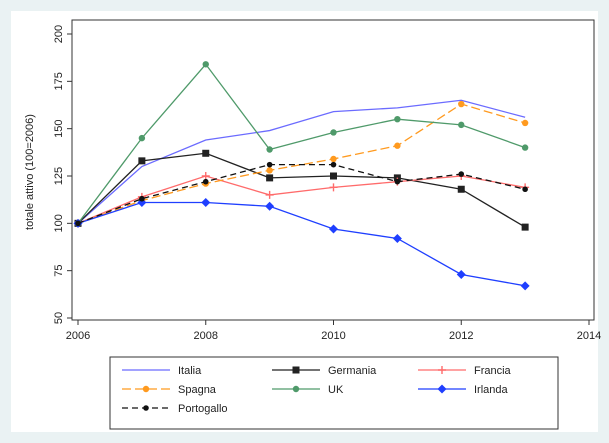 This screenshot has width=609, height=443. I want to click on x-axis: 2006 2008 2010 2012 2014, so click(333, 331).